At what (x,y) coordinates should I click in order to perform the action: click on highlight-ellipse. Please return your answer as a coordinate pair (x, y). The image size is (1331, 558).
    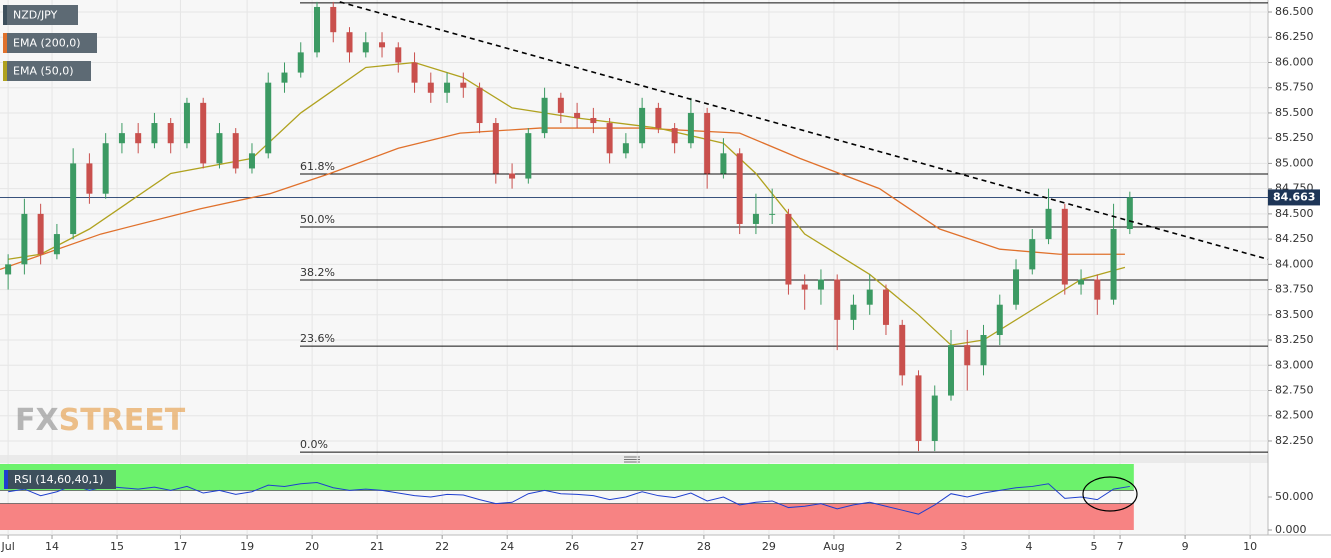
    Looking at the image, I should click on (1110, 494).